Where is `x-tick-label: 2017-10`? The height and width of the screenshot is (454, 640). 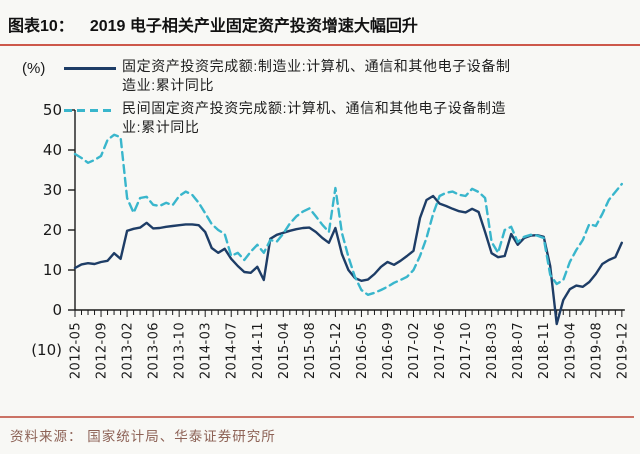 x-tick-label: 2017-10 is located at coordinates (466, 350).